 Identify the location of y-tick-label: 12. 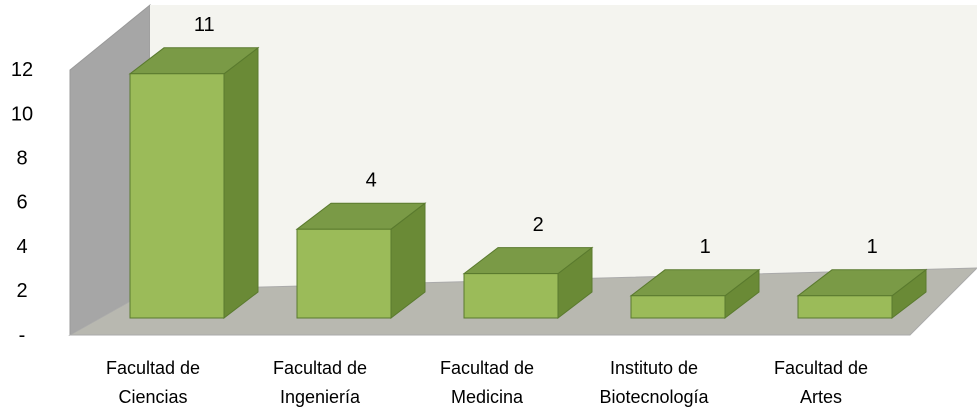
(22, 70).